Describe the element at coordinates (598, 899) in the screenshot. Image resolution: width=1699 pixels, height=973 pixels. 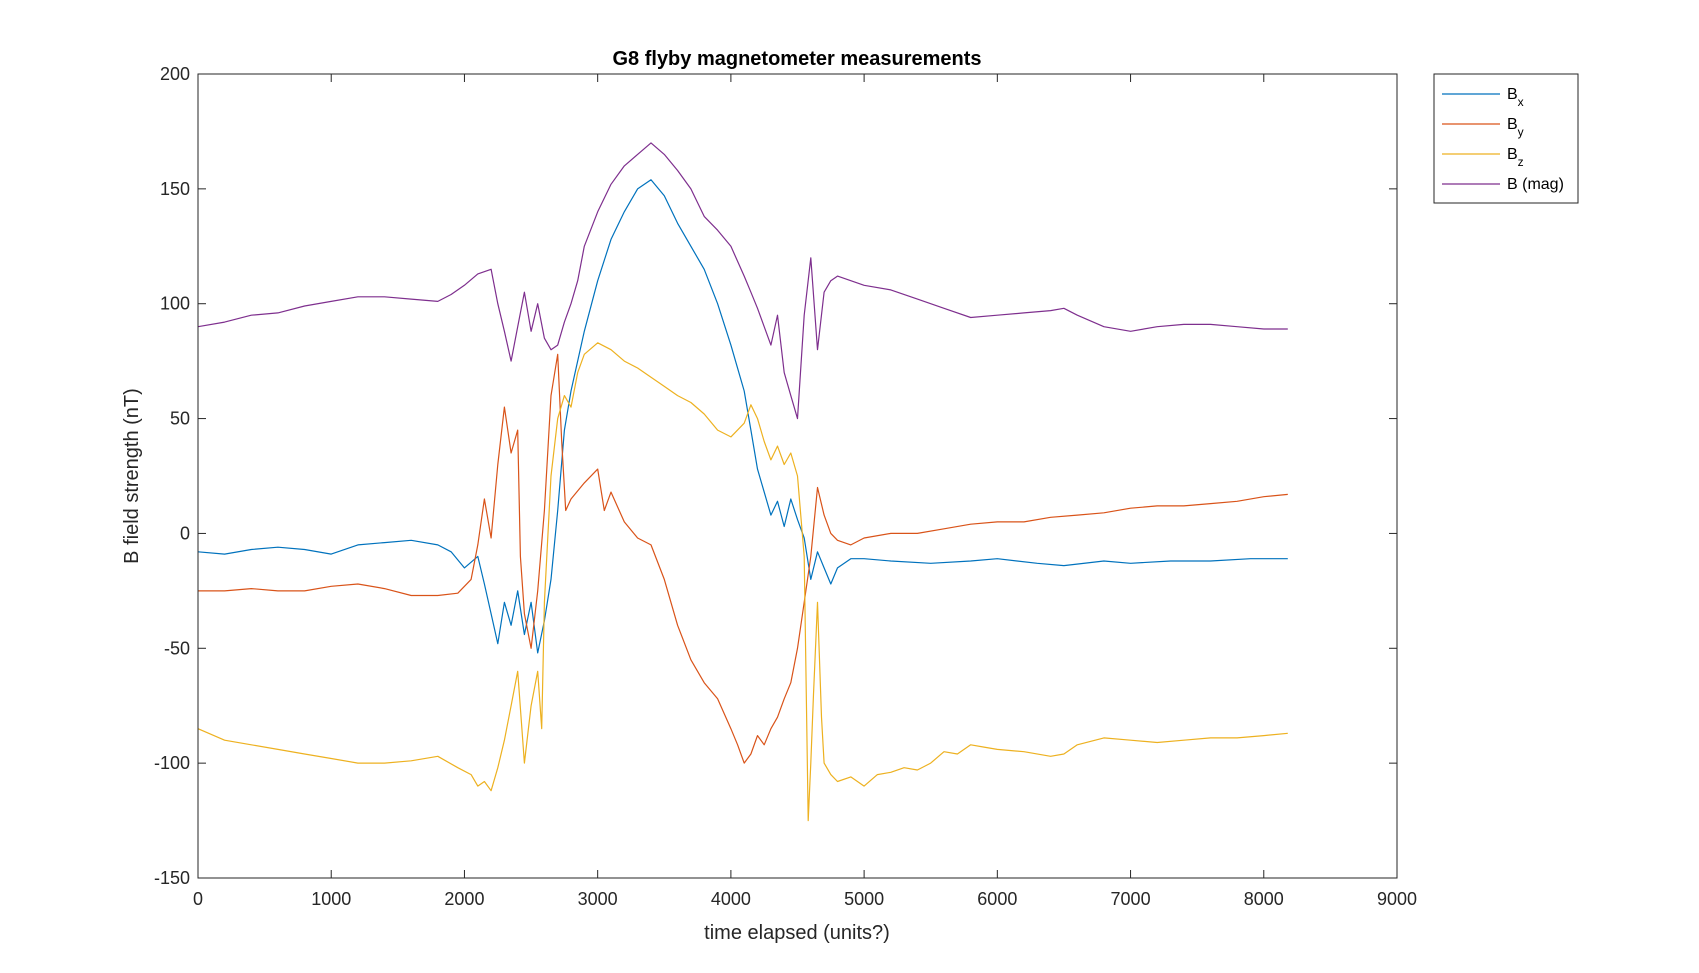
I see `x-tick-label: 3000` at that location.